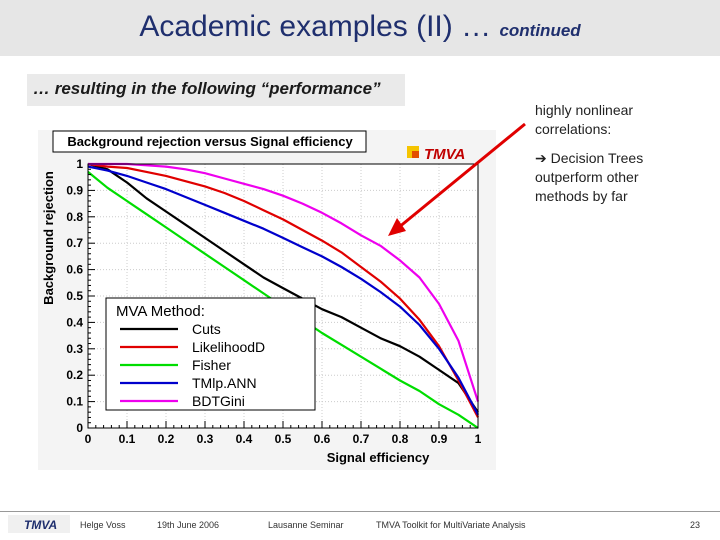 The image size is (720, 540). Describe the element at coordinates (244, 439) in the screenshot. I see `x-tick-label: 0.4` at that location.